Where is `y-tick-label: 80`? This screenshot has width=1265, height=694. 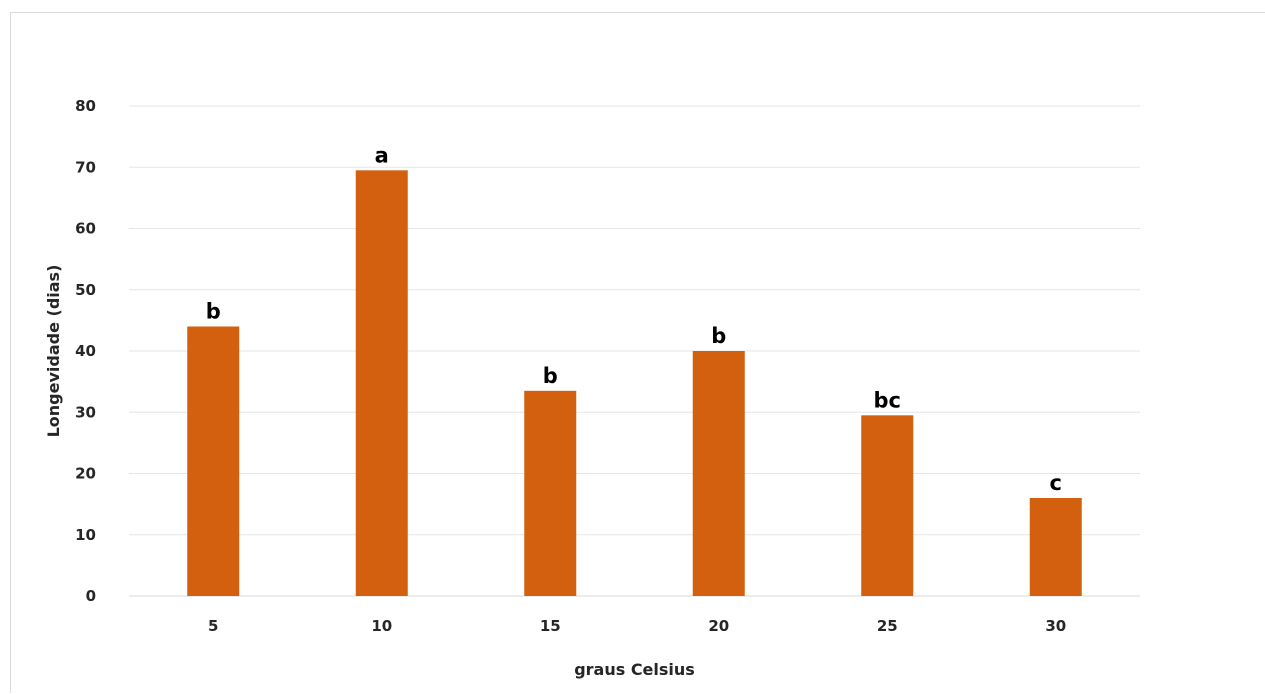
y-tick-label: 80 is located at coordinates (85, 106).